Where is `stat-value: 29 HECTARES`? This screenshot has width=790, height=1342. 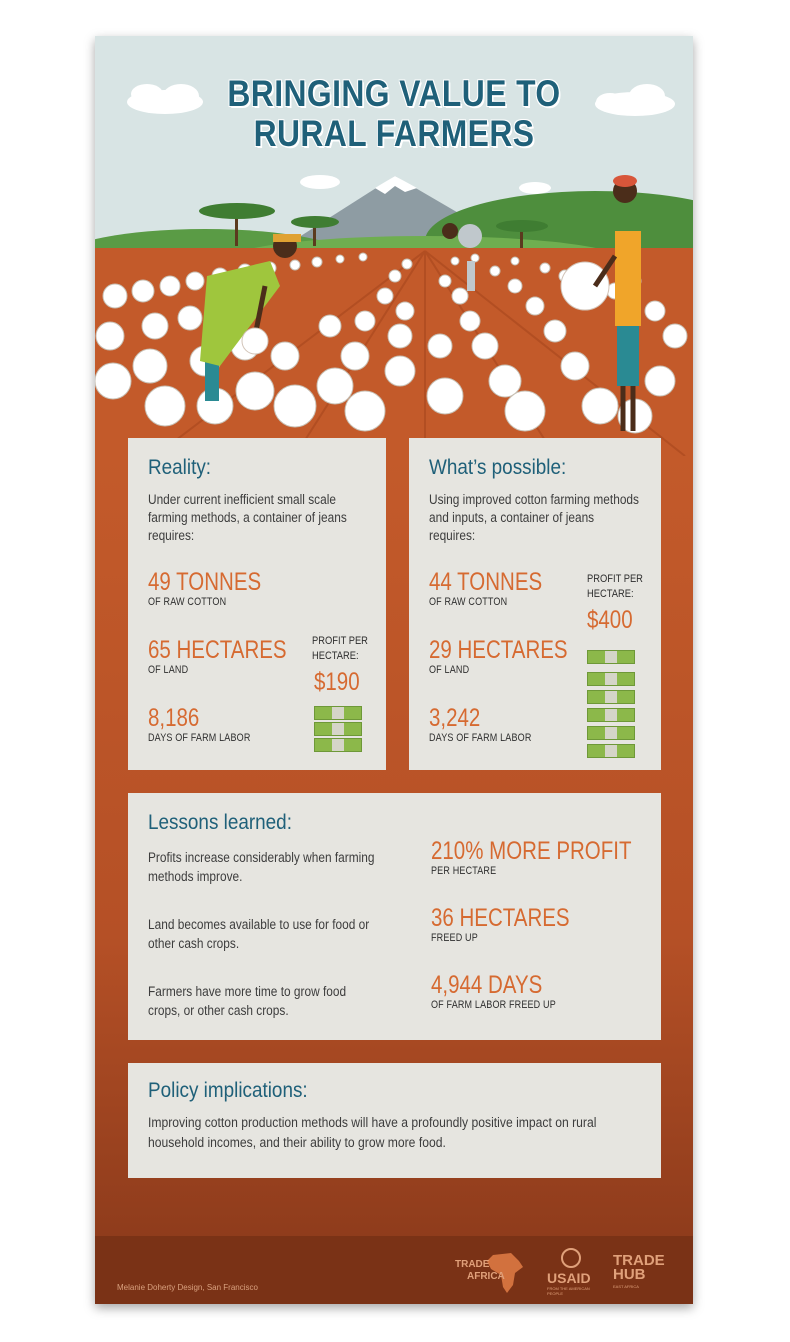 stat-value: 29 HECTARES is located at coordinates (498, 650).